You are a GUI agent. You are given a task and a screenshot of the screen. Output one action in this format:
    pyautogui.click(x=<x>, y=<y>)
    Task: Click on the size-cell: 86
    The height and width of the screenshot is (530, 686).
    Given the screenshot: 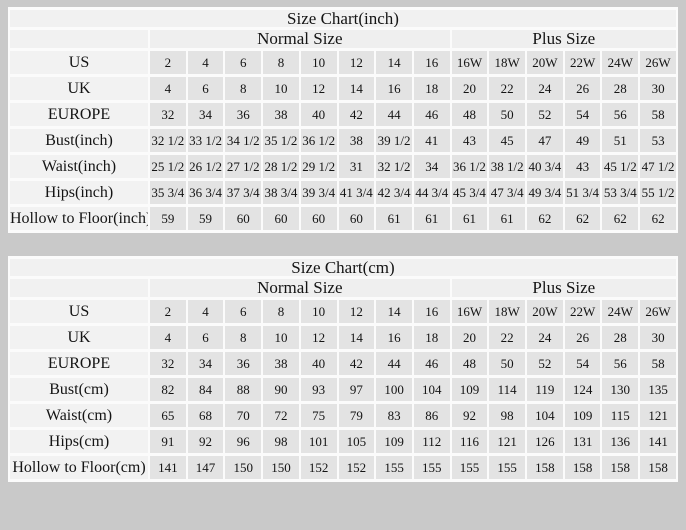 What is the action you would take?
    pyautogui.click(x=431, y=415)
    